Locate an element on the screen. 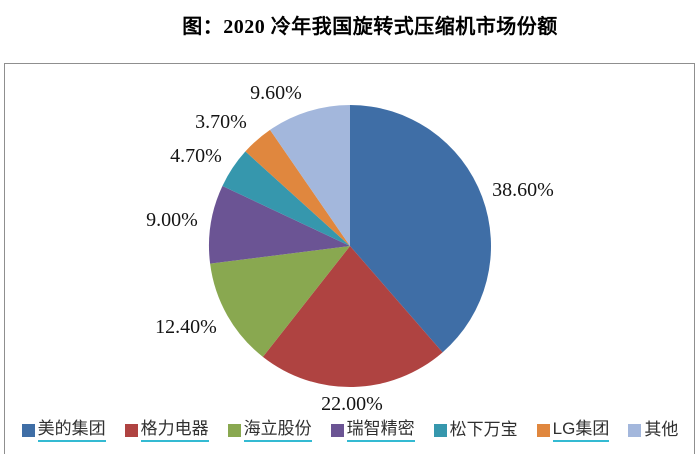 The width and height of the screenshot is (700, 454). legend-item: 格力电器 is located at coordinates (166, 430).